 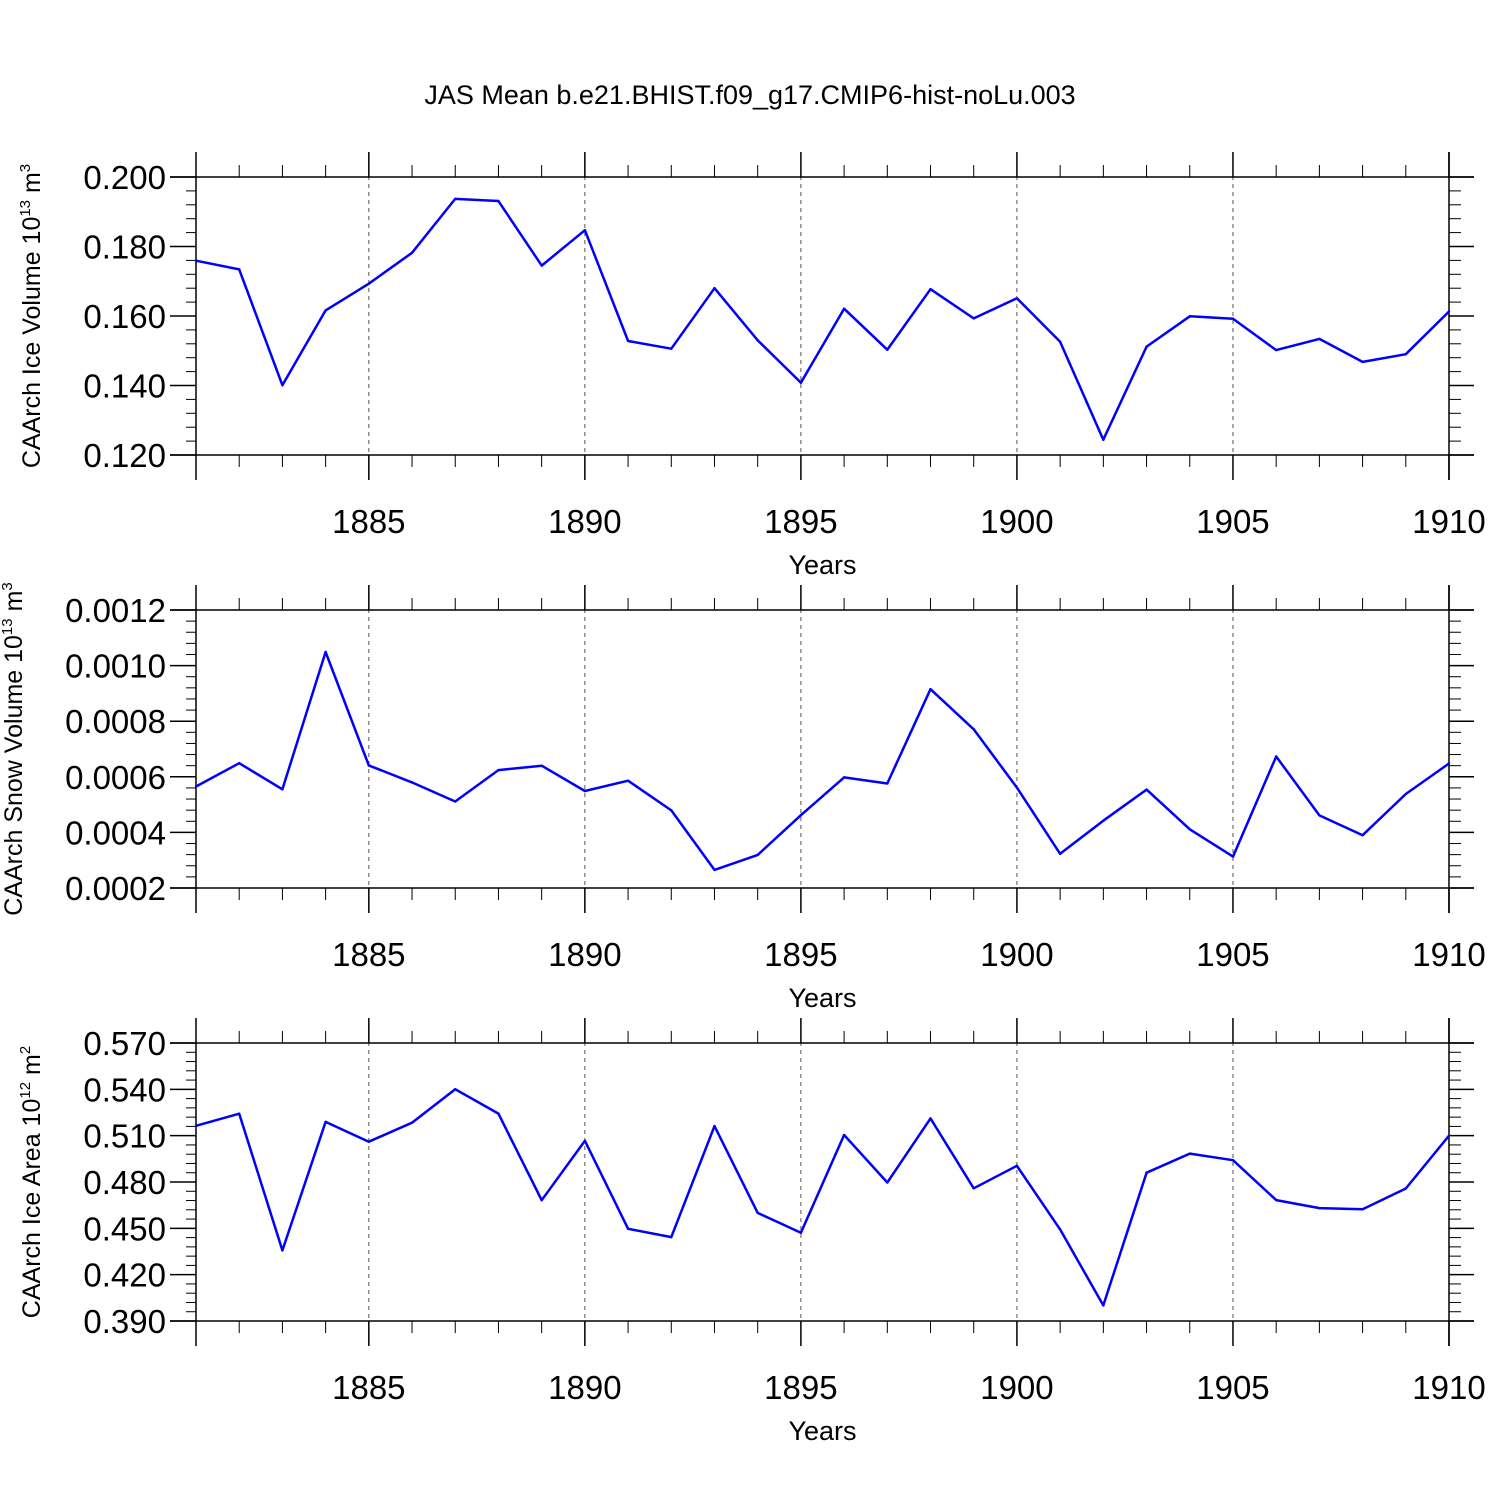 What do you see at coordinates (1232, 954) in the screenshot?
I see `x-tick-label: 1905` at bounding box center [1232, 954].